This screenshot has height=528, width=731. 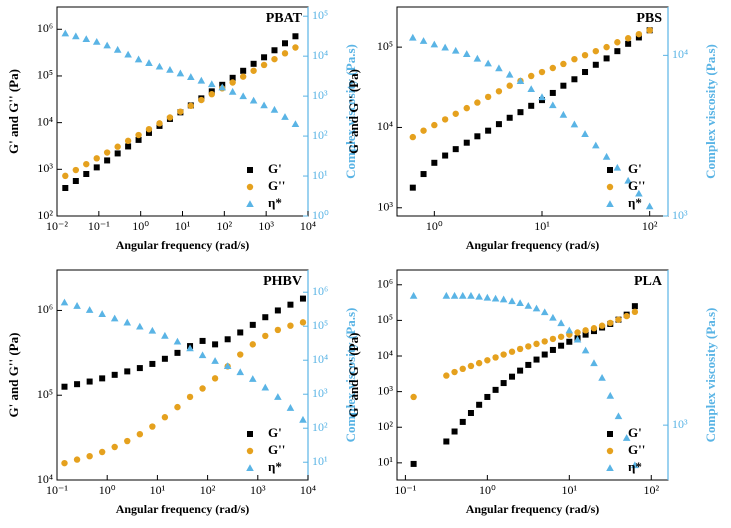 What do you see at coordinates (320, 135) in the screenshot?
I see `y2-tick-label: 10²` at bounding box center [320, 135].